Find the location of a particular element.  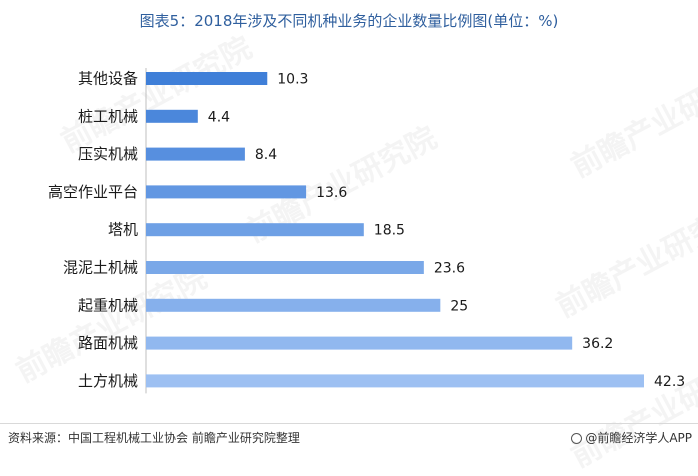

data-label: 8.4 is located at coordinates (266, 155).